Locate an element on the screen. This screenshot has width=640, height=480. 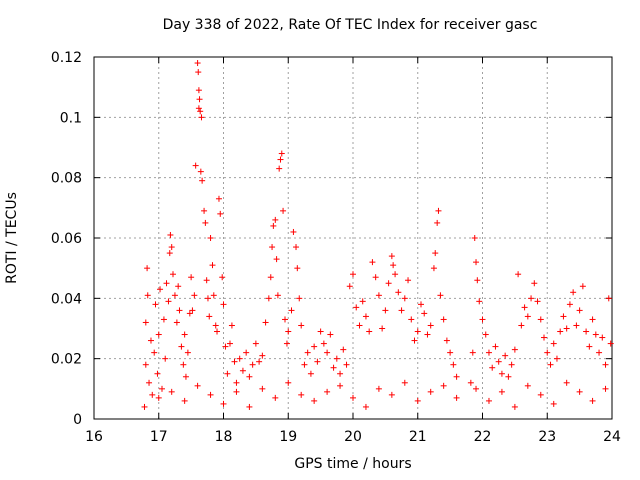
x-tick-label: 22 is located at coordinates (483, 437).